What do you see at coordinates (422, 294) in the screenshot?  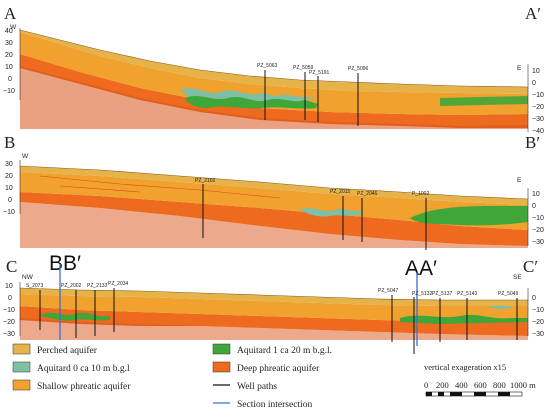 I see `cc-well-label: PZ_5132` at bounding box center [422, 294].